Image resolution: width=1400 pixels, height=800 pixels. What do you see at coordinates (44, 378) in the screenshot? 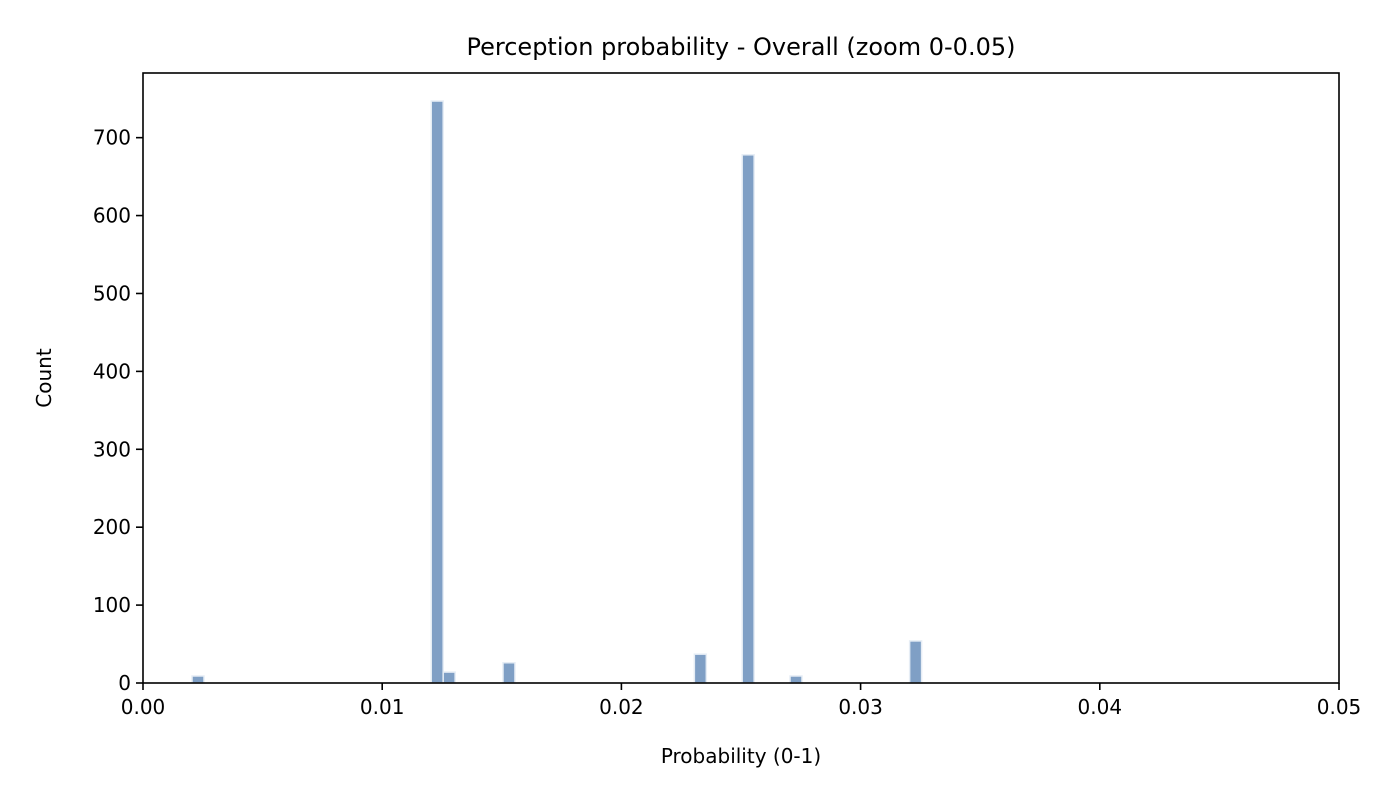
I see `y-axis-label: Count` at bounding box center [44, 378].